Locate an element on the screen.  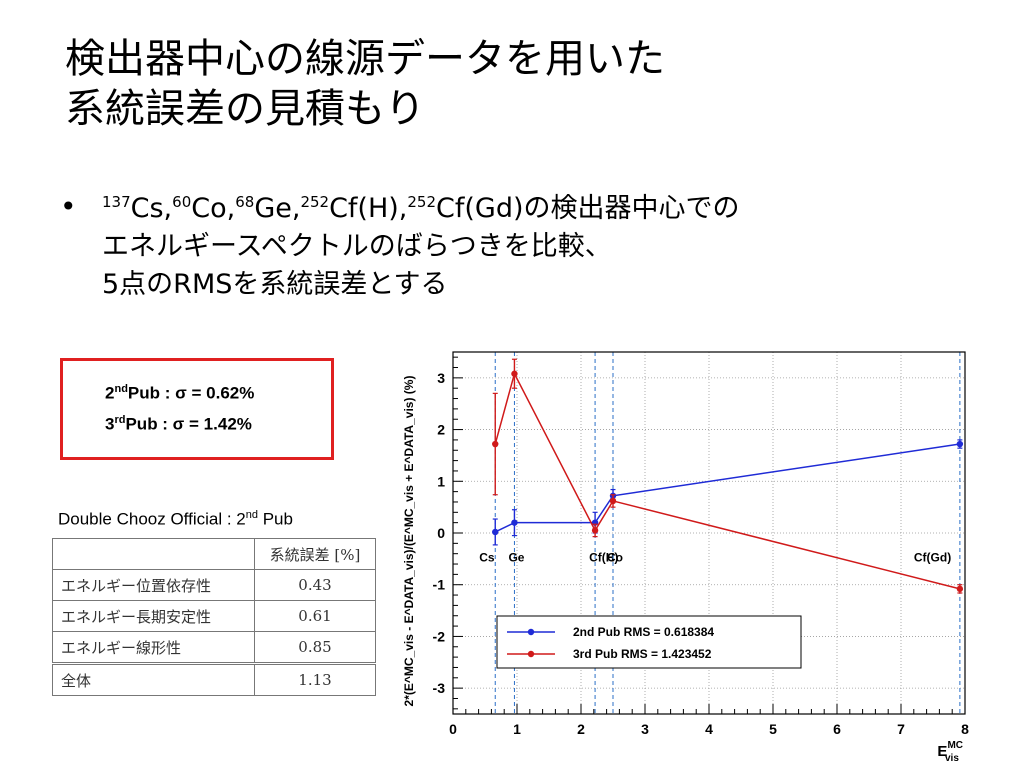
table-row: エネルギー位置依存性 0.43 is located at coordinates (214, 585).